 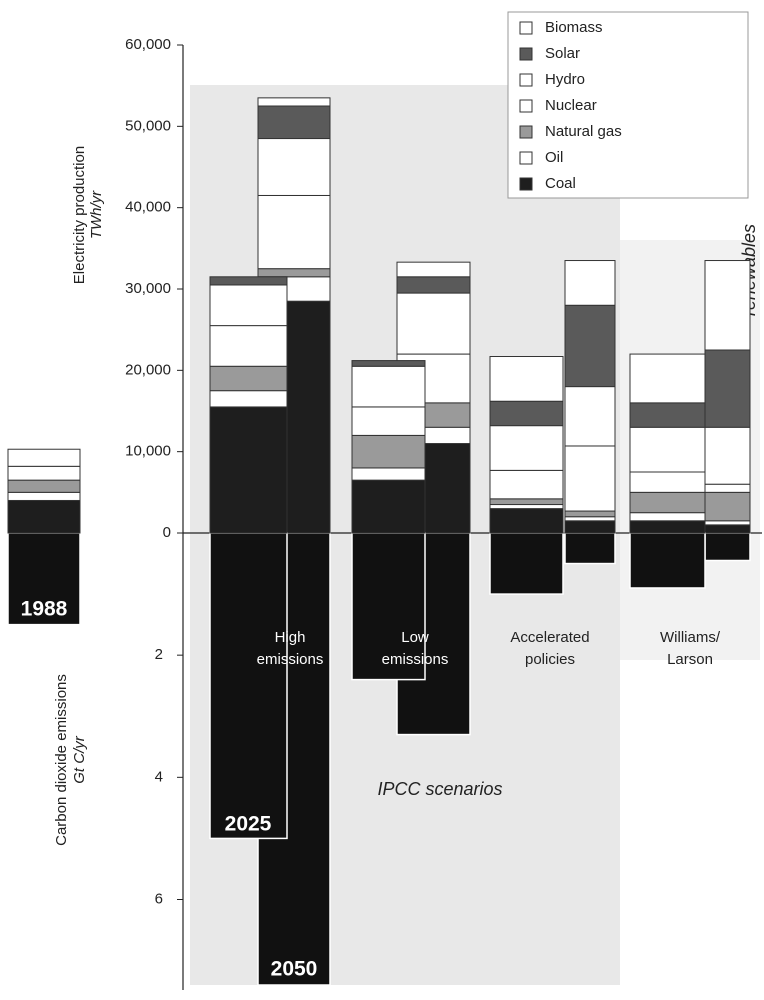 What do you see at coordinates (148, 288) in the screenshot?
I see `y-tick-label: 30,000` at bounding box center [148, 288].